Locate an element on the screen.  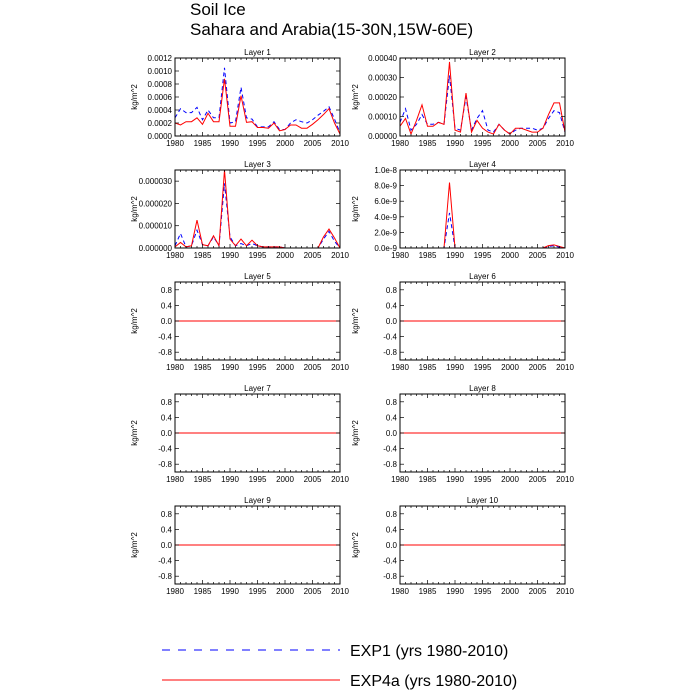
layer-5-ytick-label: -0.4 is located at coordinates (165, 337).